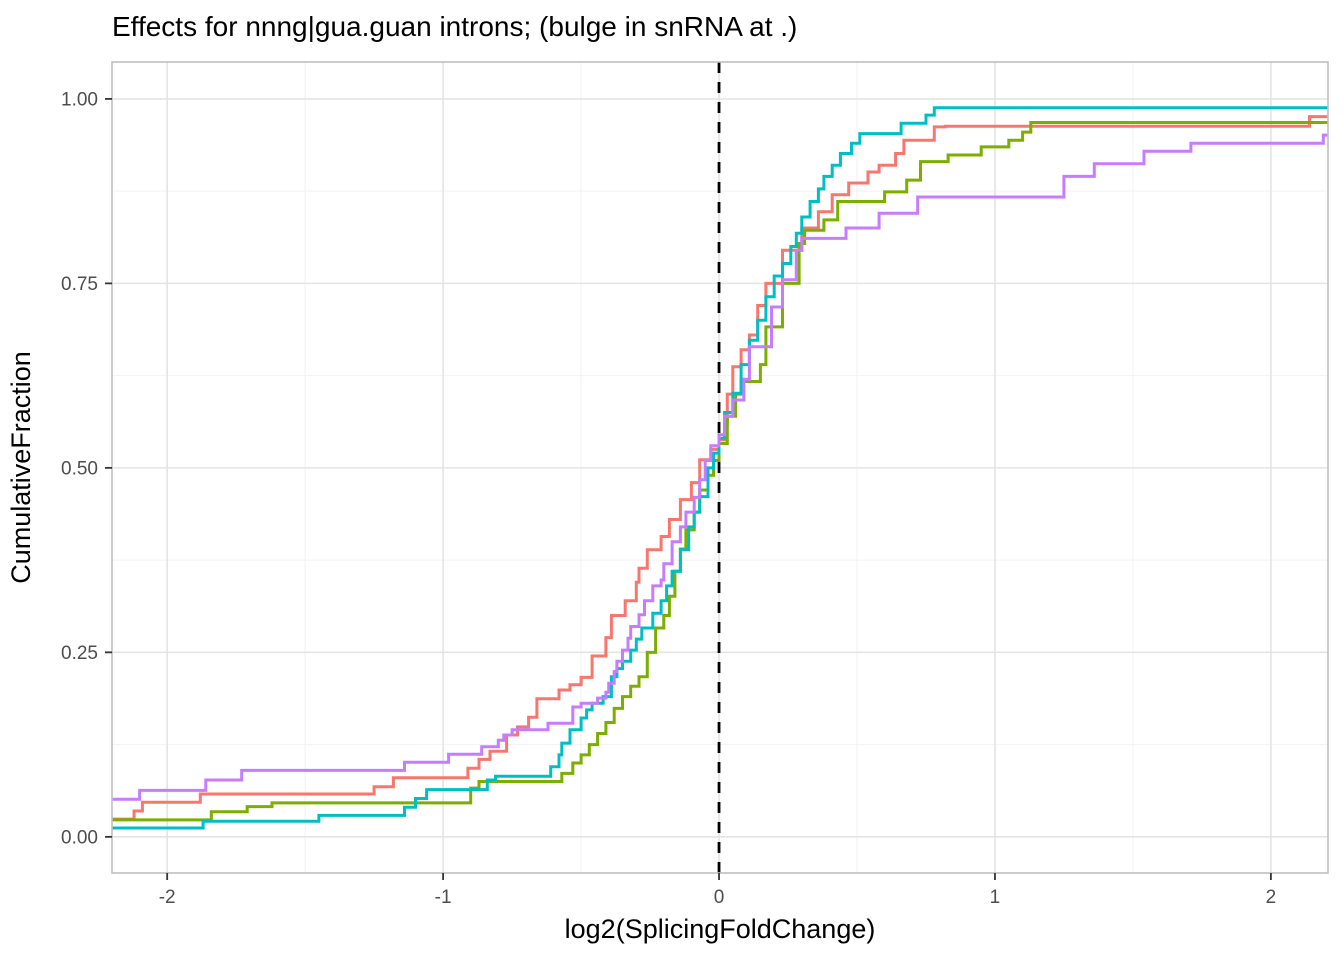 This screenshot has height=965, width=1344. What do you see at coordinates (720, 929) in the screenshot?
I see `x-axis-title: log2(SplicingFoldChange)` at bounding box center [720, 929].